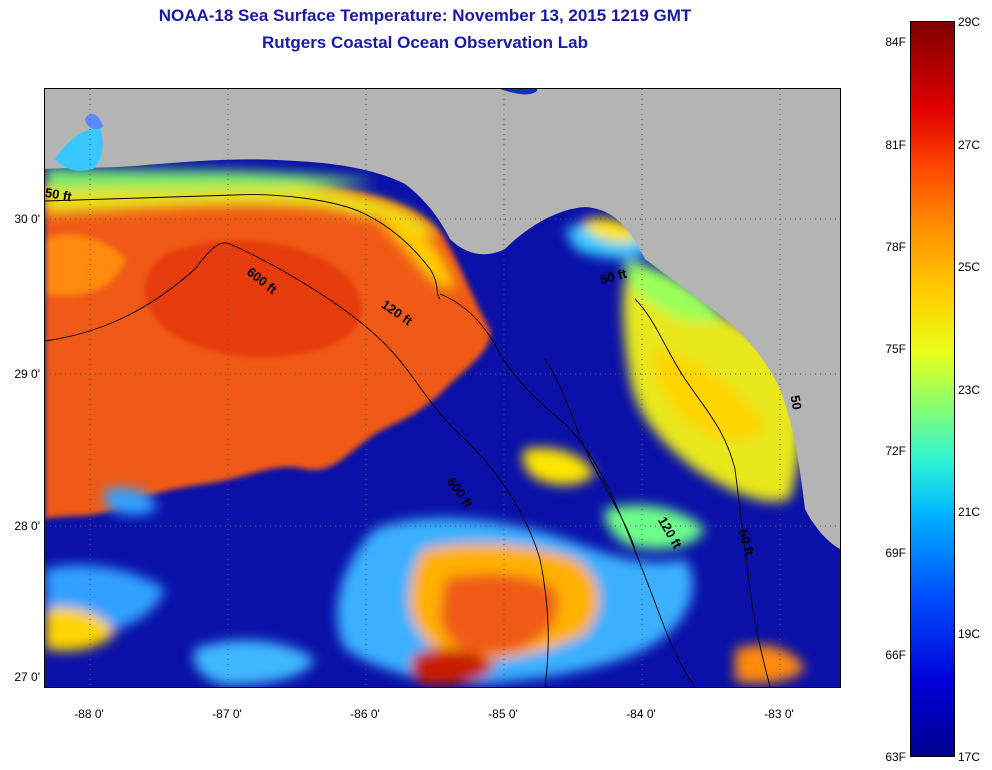 This screenshot has height=770, width=992. Describe the element at coordinates (969, 22) in the screenshot. I see `colorbar-c-29: 29C` at that location.